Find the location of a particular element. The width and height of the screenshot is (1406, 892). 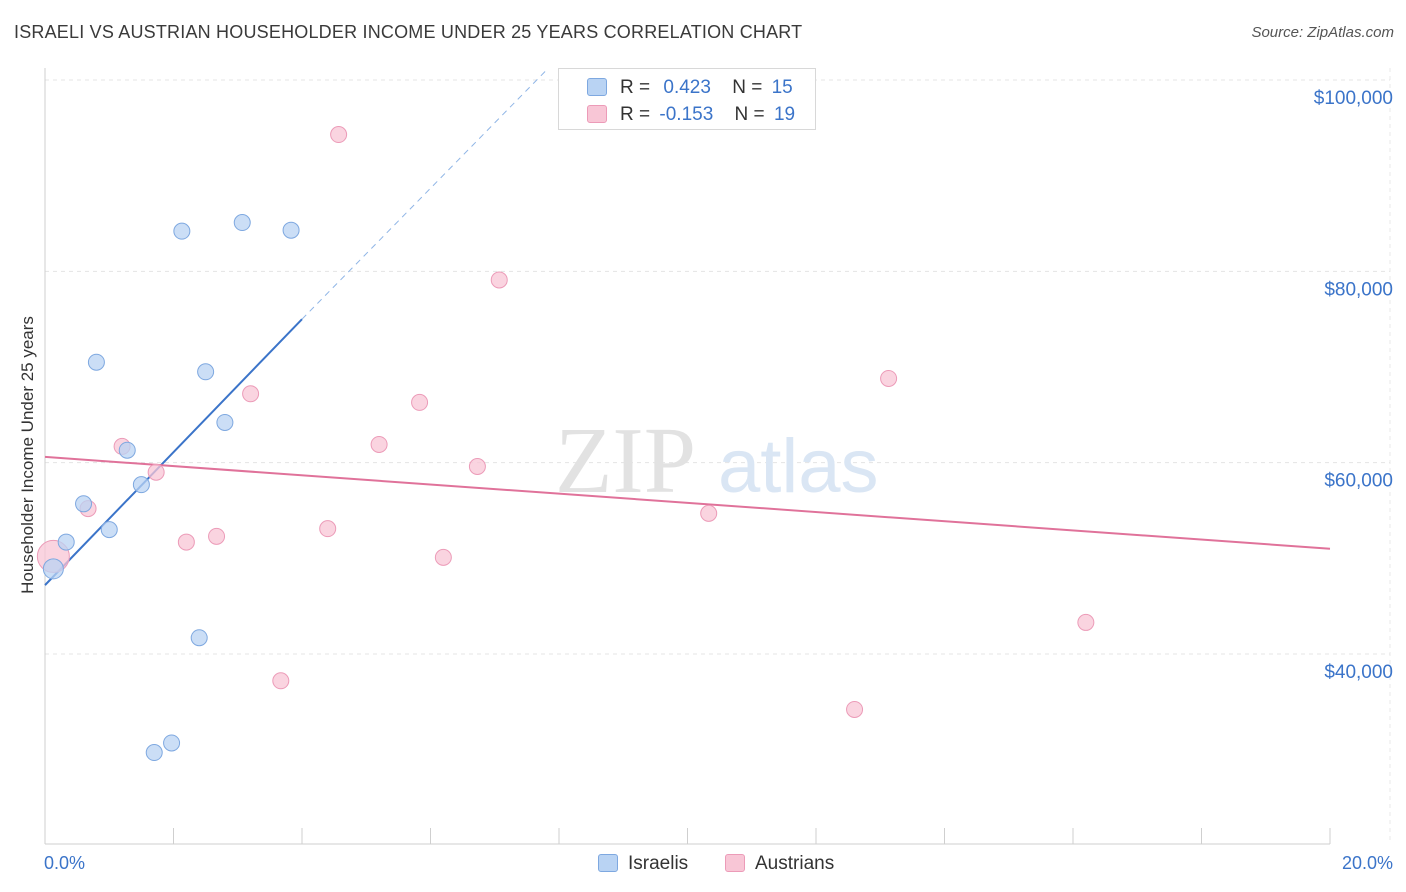

watermark-zip: ZIP is located at coordinates (625, 461).